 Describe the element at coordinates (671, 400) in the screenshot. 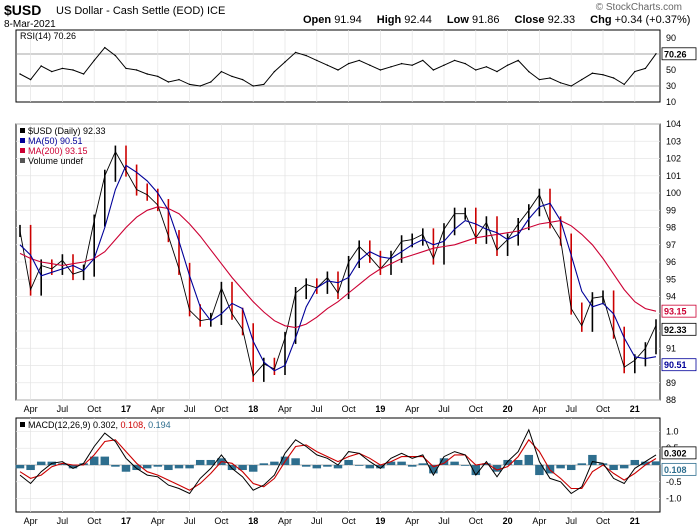

I see `price-ytick-label: 88` at that location.